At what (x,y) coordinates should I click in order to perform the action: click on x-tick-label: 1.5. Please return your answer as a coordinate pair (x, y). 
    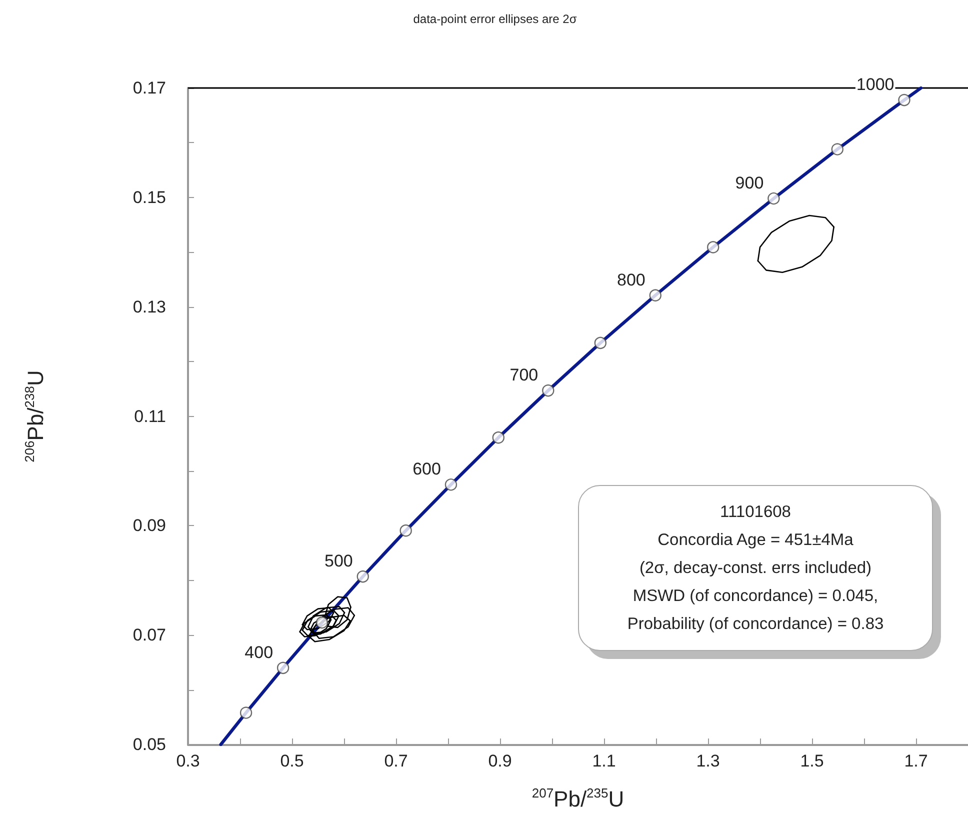
    Looking at the image, I should click on (812, 761).